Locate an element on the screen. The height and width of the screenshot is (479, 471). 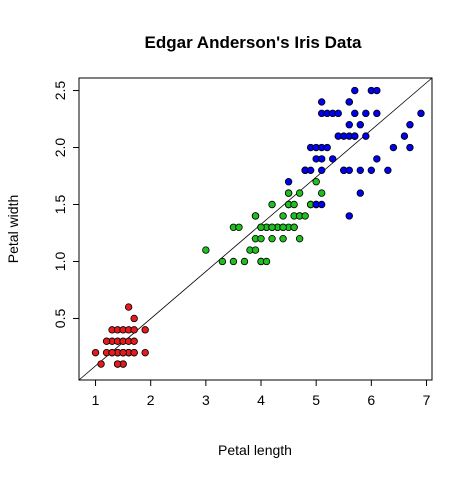
x-axis-label: Petal length is located at coordinates (255, 450).